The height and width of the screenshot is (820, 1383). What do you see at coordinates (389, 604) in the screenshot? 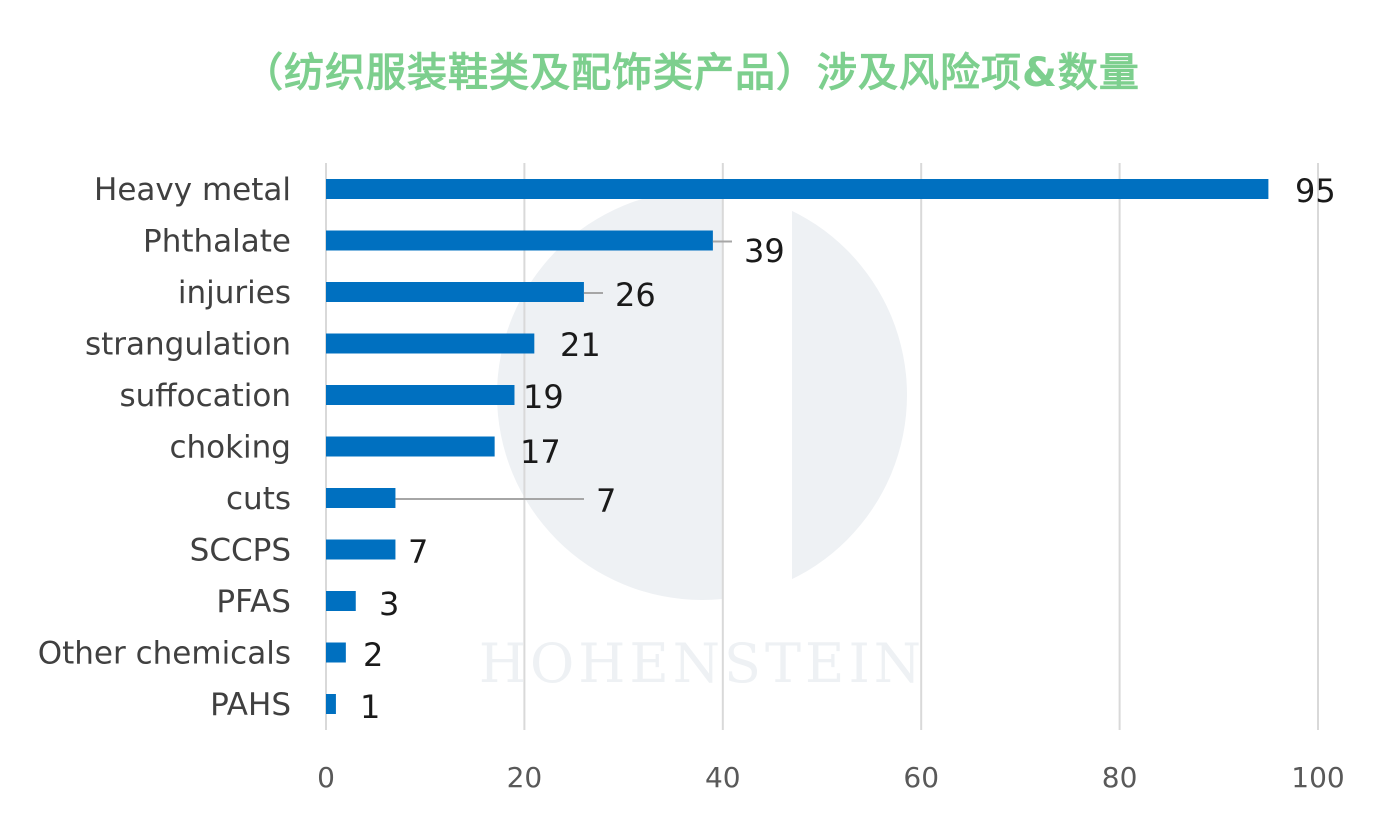
I see `data-label: 3` at bounding box center [389, 604].